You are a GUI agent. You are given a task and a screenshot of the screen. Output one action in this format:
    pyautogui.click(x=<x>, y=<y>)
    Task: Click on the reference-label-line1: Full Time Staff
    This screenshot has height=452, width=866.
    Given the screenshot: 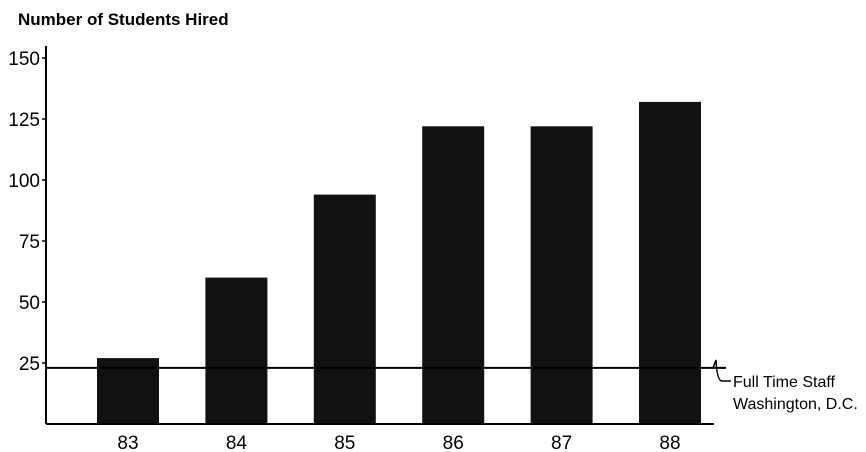 What is the action you would take?
    pyautogui.click(x=784, y=382)
    